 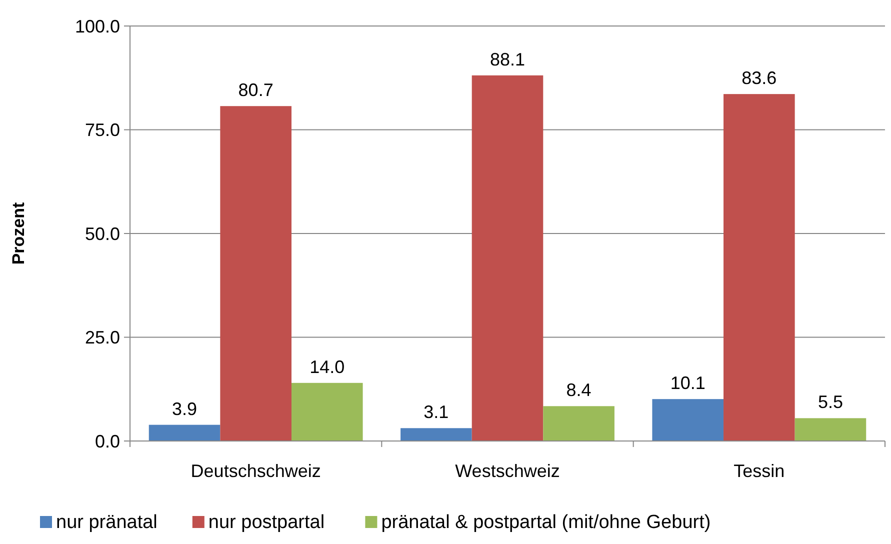 I want to click on data-label: 5.5, so click(x=830, y=402).